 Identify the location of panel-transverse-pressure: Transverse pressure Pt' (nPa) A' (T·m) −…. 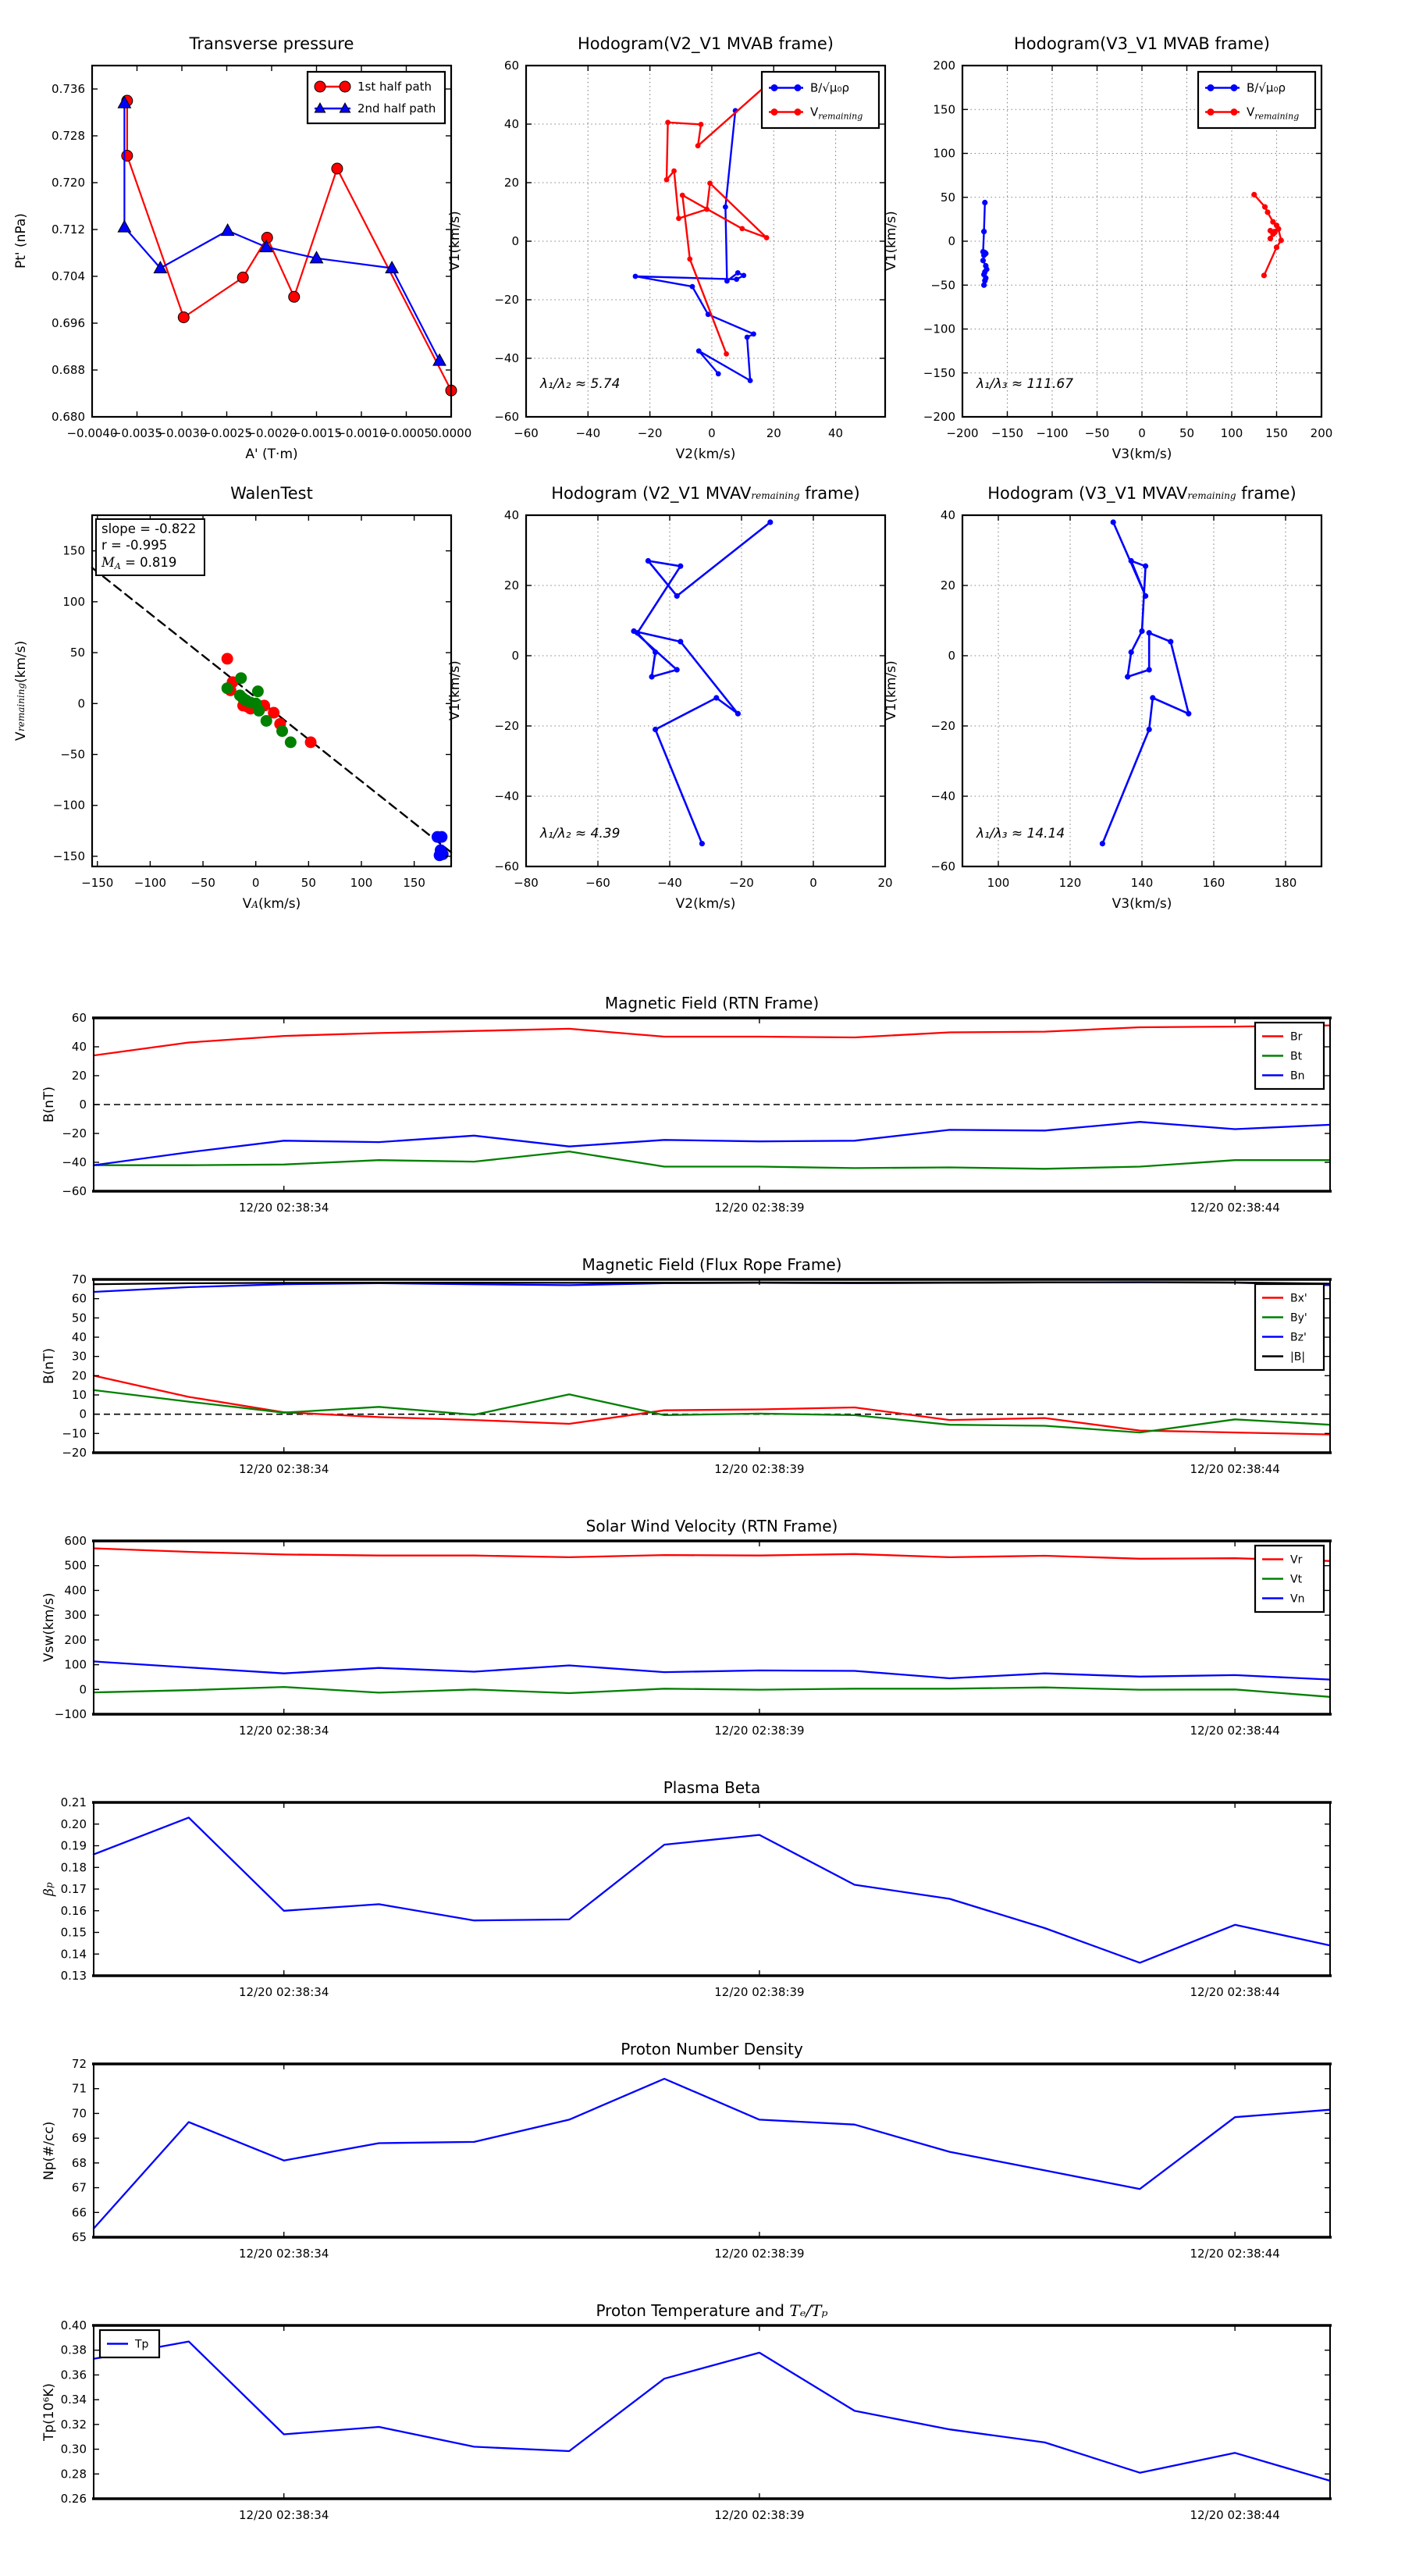
(242, 261).